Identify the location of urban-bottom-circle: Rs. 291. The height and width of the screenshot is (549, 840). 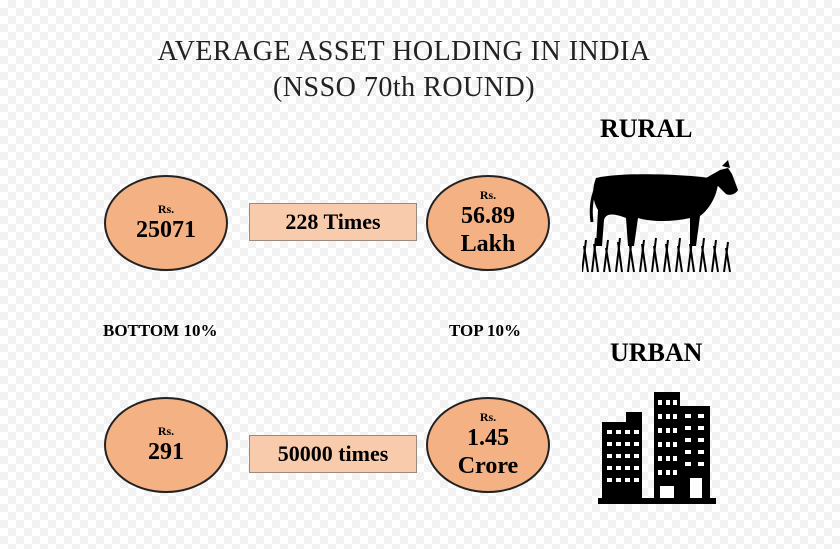
(166, 445).